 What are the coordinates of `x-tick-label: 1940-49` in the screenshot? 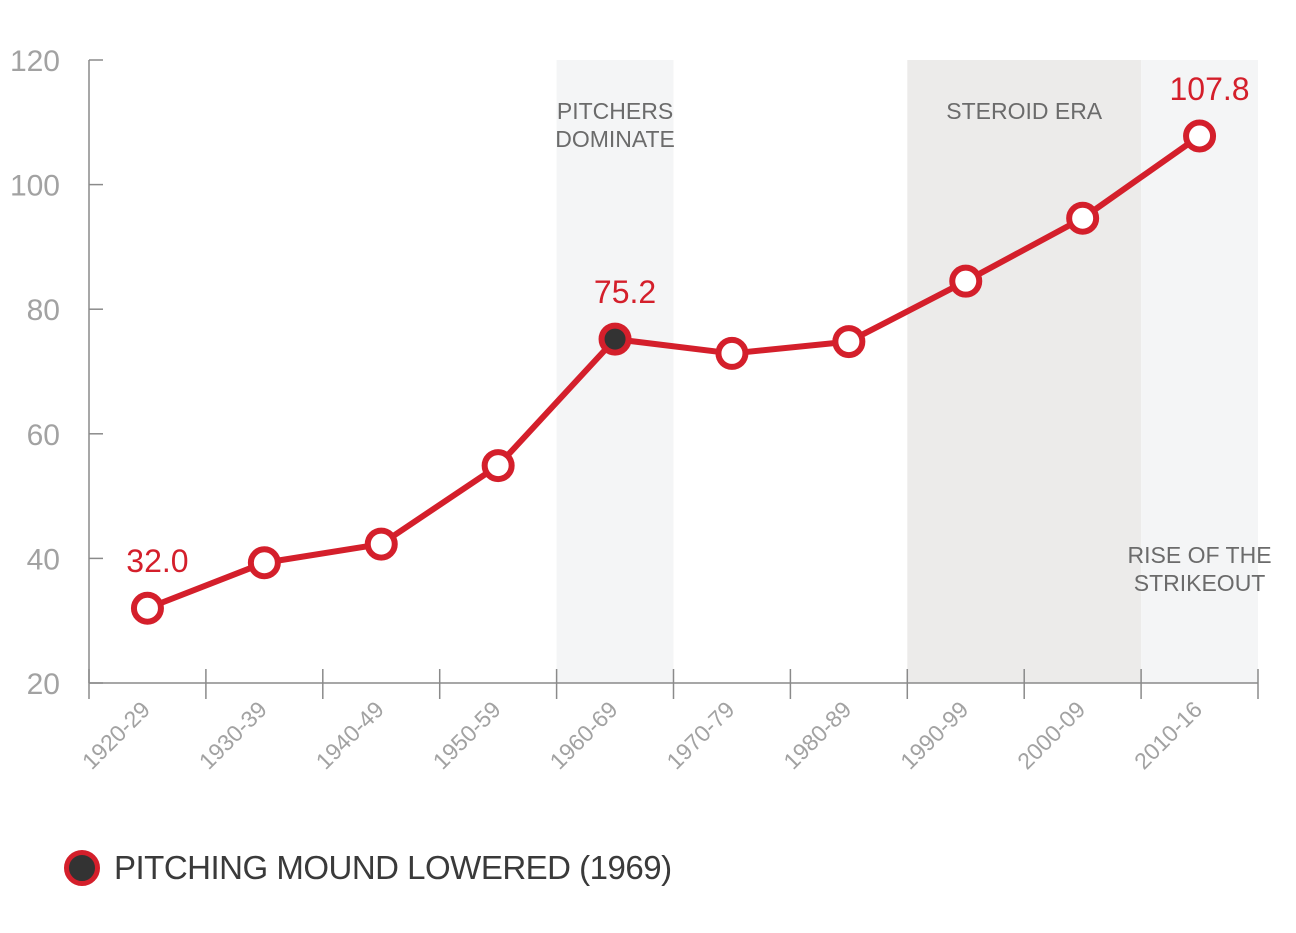 It's located at (350, 735).